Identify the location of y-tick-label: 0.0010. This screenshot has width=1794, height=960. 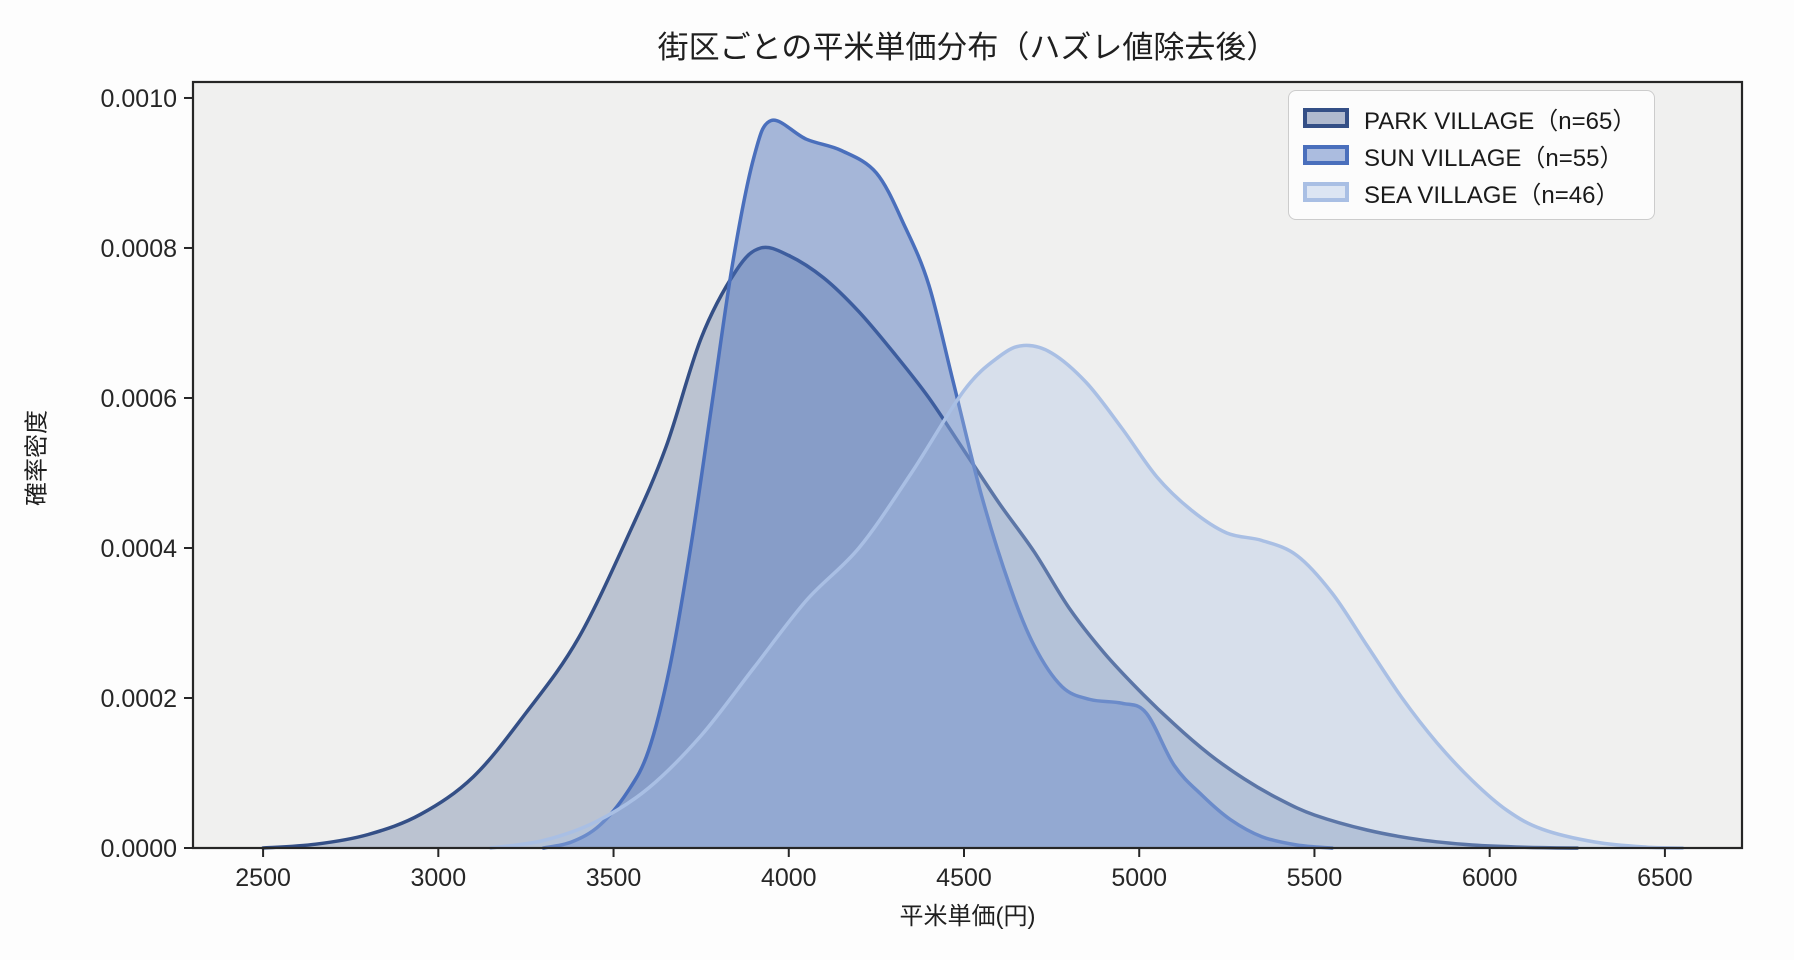
(139, 99).